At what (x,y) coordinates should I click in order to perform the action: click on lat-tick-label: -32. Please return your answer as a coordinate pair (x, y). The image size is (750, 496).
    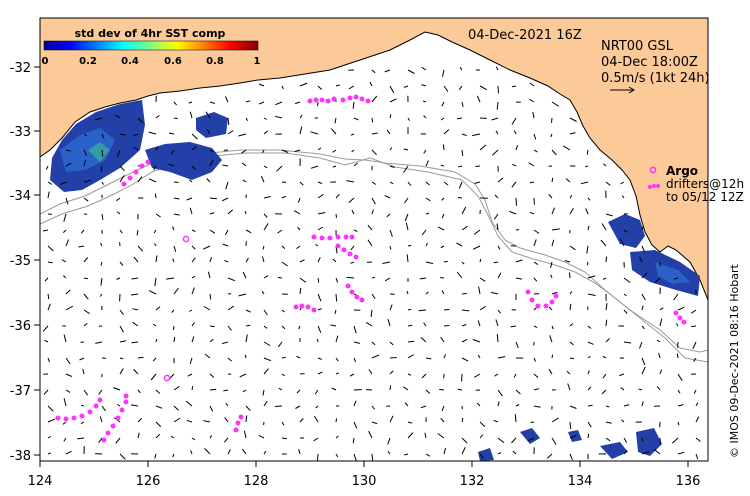
    Looking at the image, I should click on (20, 68).